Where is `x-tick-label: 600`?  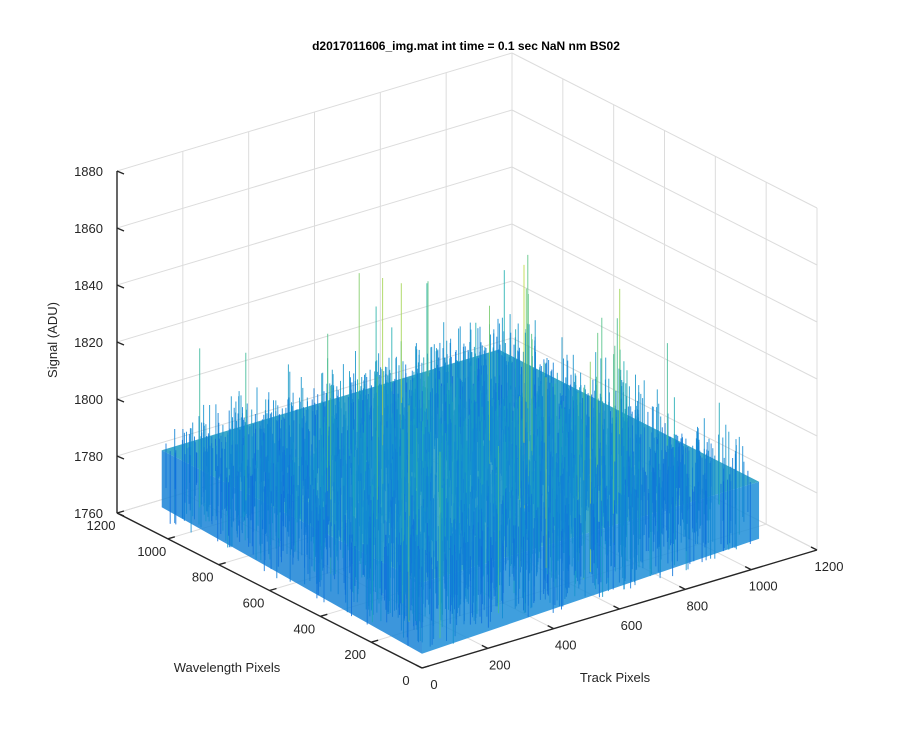 x-tick-label: 600 is located at coordinates (632, 625).